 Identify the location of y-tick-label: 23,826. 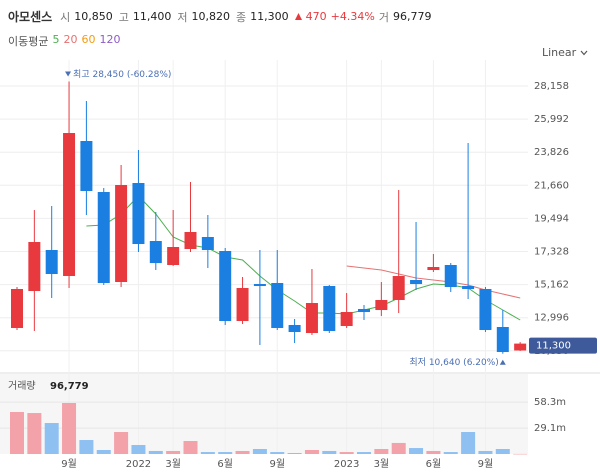
(551, 152).